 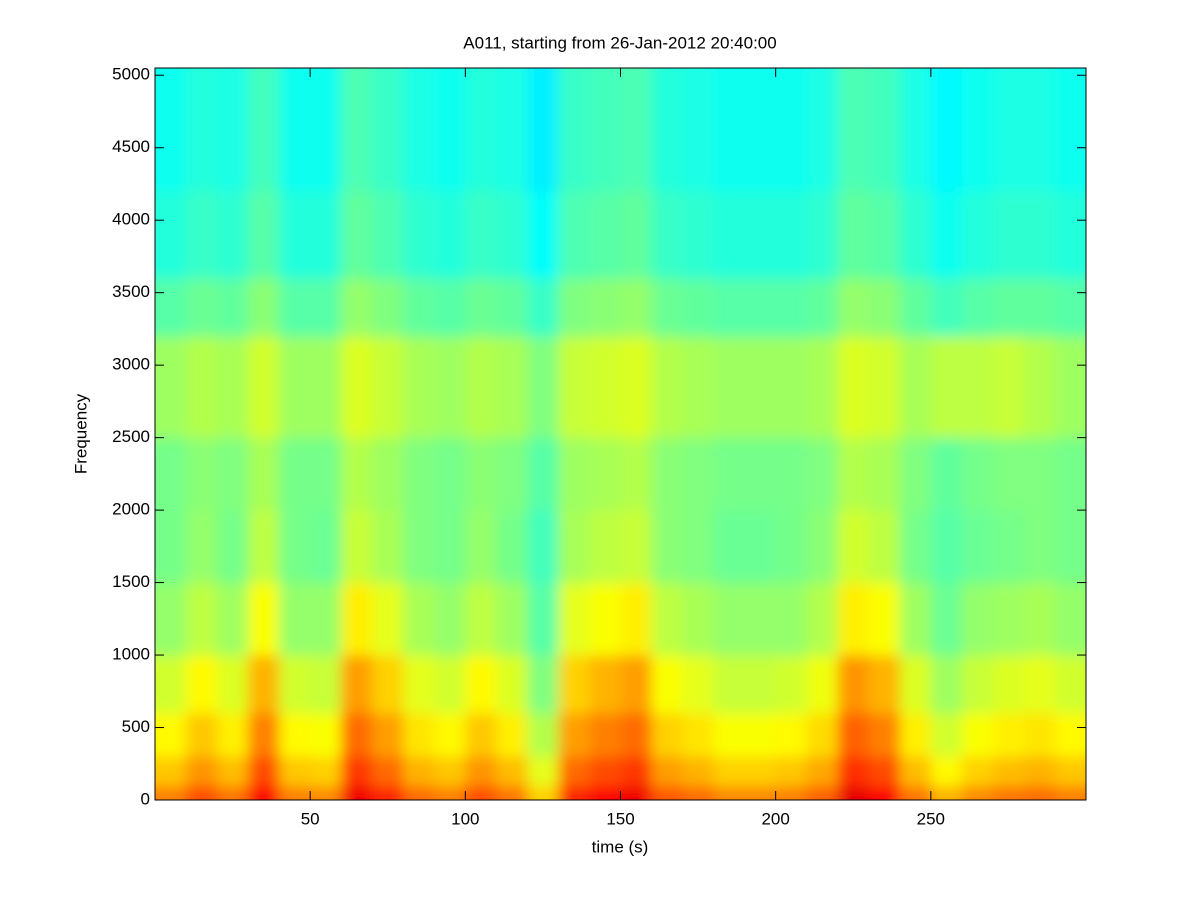 I want to click on x-tick-label: 250, so click(x=931, y=818).